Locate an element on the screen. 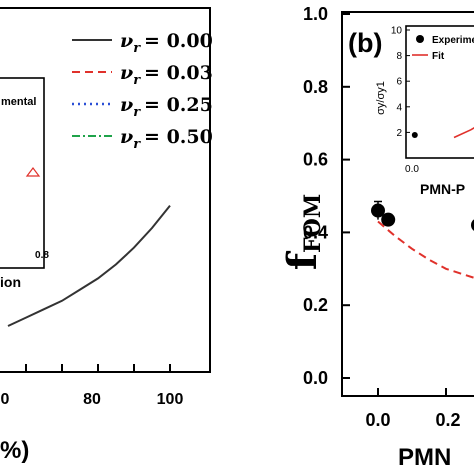 The height and width of the screenshot is (474, 474). right-y-tick-label-3: 0.6 is located at coordinates (315, 160).